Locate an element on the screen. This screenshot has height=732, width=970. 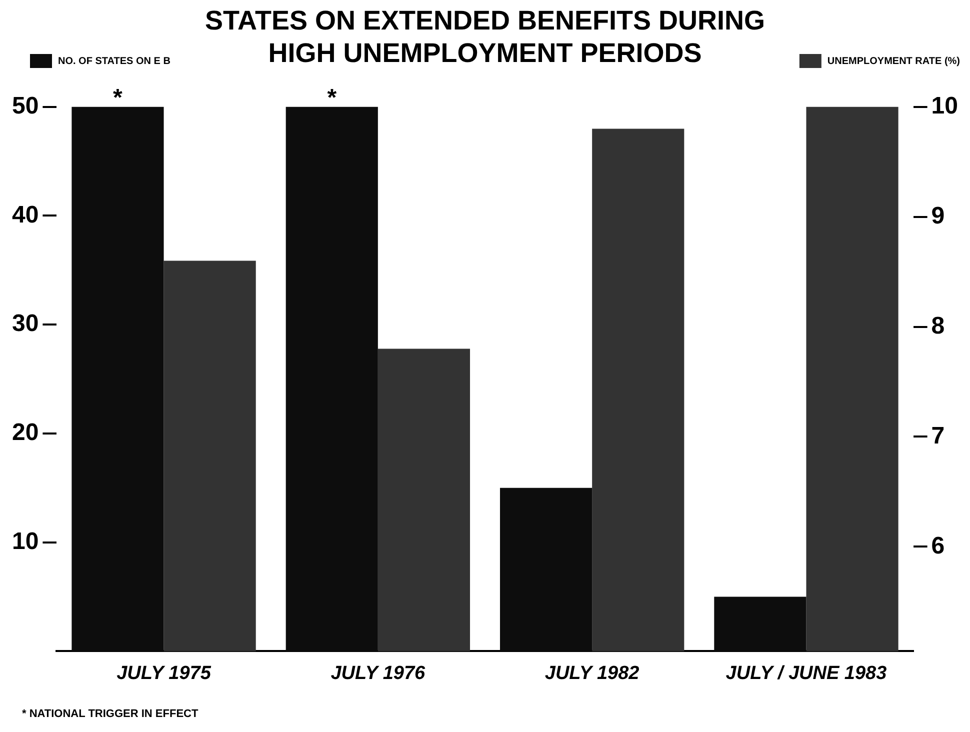
y2-tick-label: 8 is located at coordinates (938, 326).